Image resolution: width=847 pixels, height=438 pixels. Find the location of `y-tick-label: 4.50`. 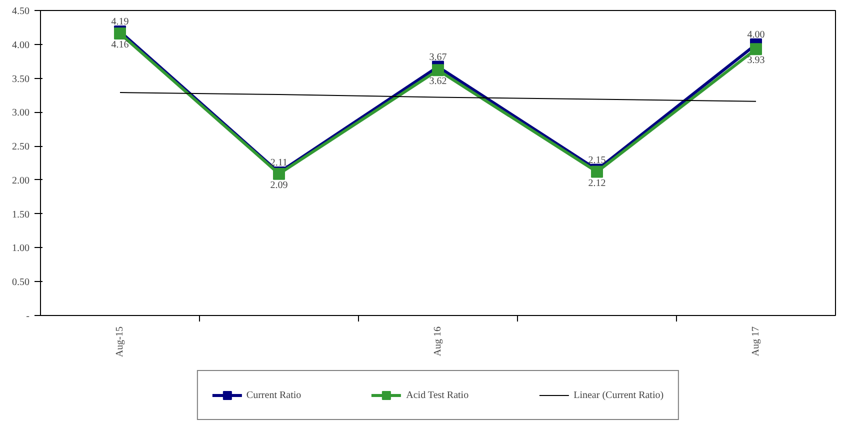

y-tick-label: 4.50 is located at coordinates (21, 11).